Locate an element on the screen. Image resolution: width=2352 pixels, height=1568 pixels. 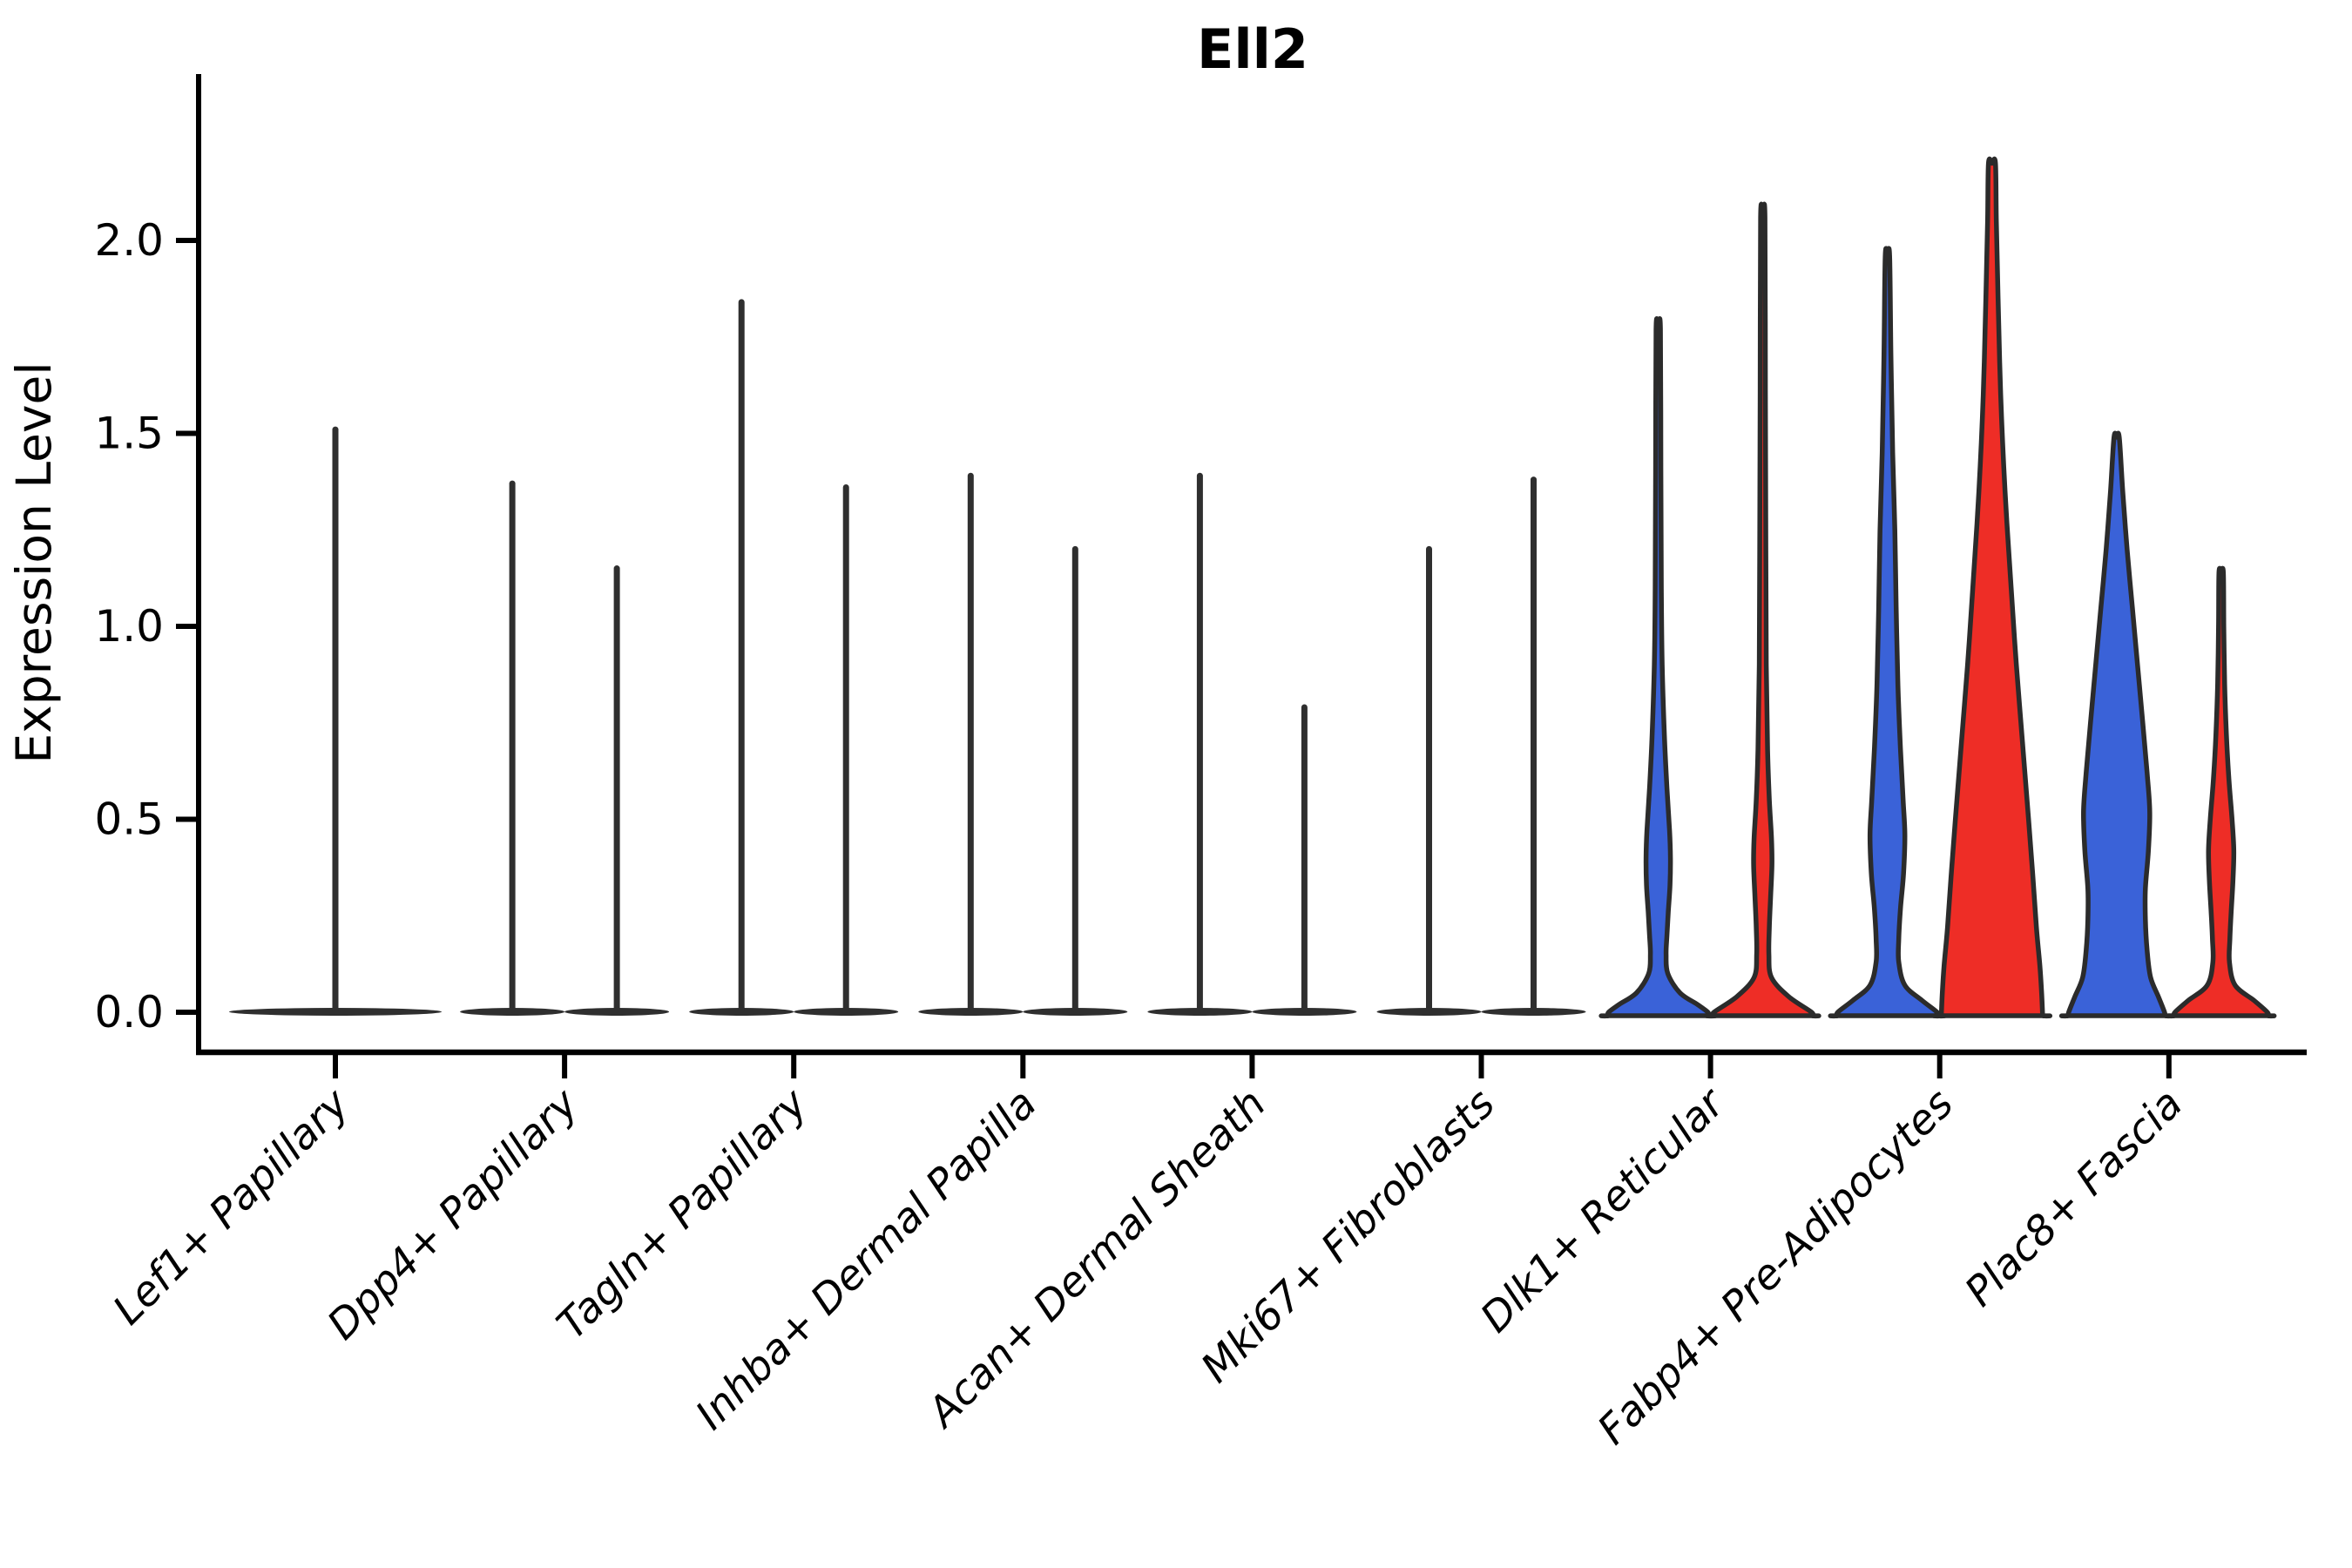
violin-body-red-cat7 is located at coordinates (1992, 587).